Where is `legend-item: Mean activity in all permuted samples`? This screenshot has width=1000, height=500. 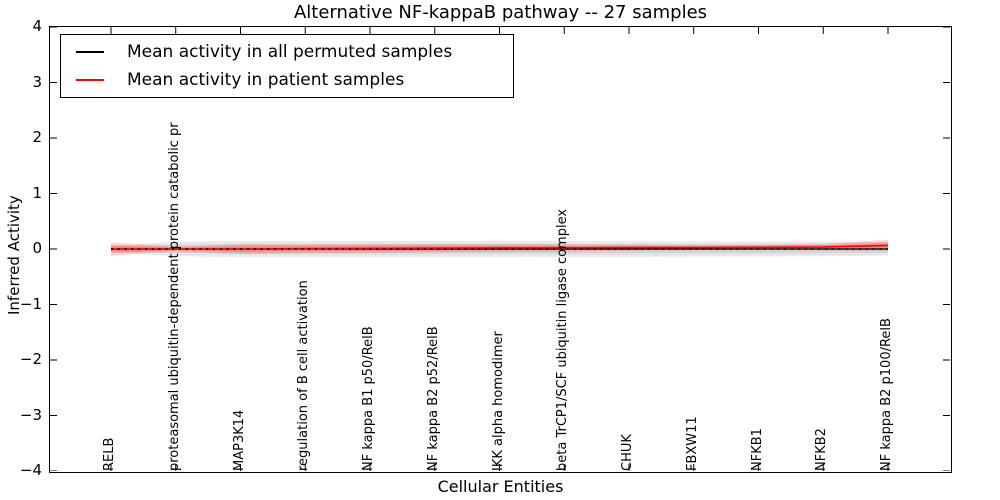
legend-item: Mean activity in all permuted samples is located at coordinates (287, 52).